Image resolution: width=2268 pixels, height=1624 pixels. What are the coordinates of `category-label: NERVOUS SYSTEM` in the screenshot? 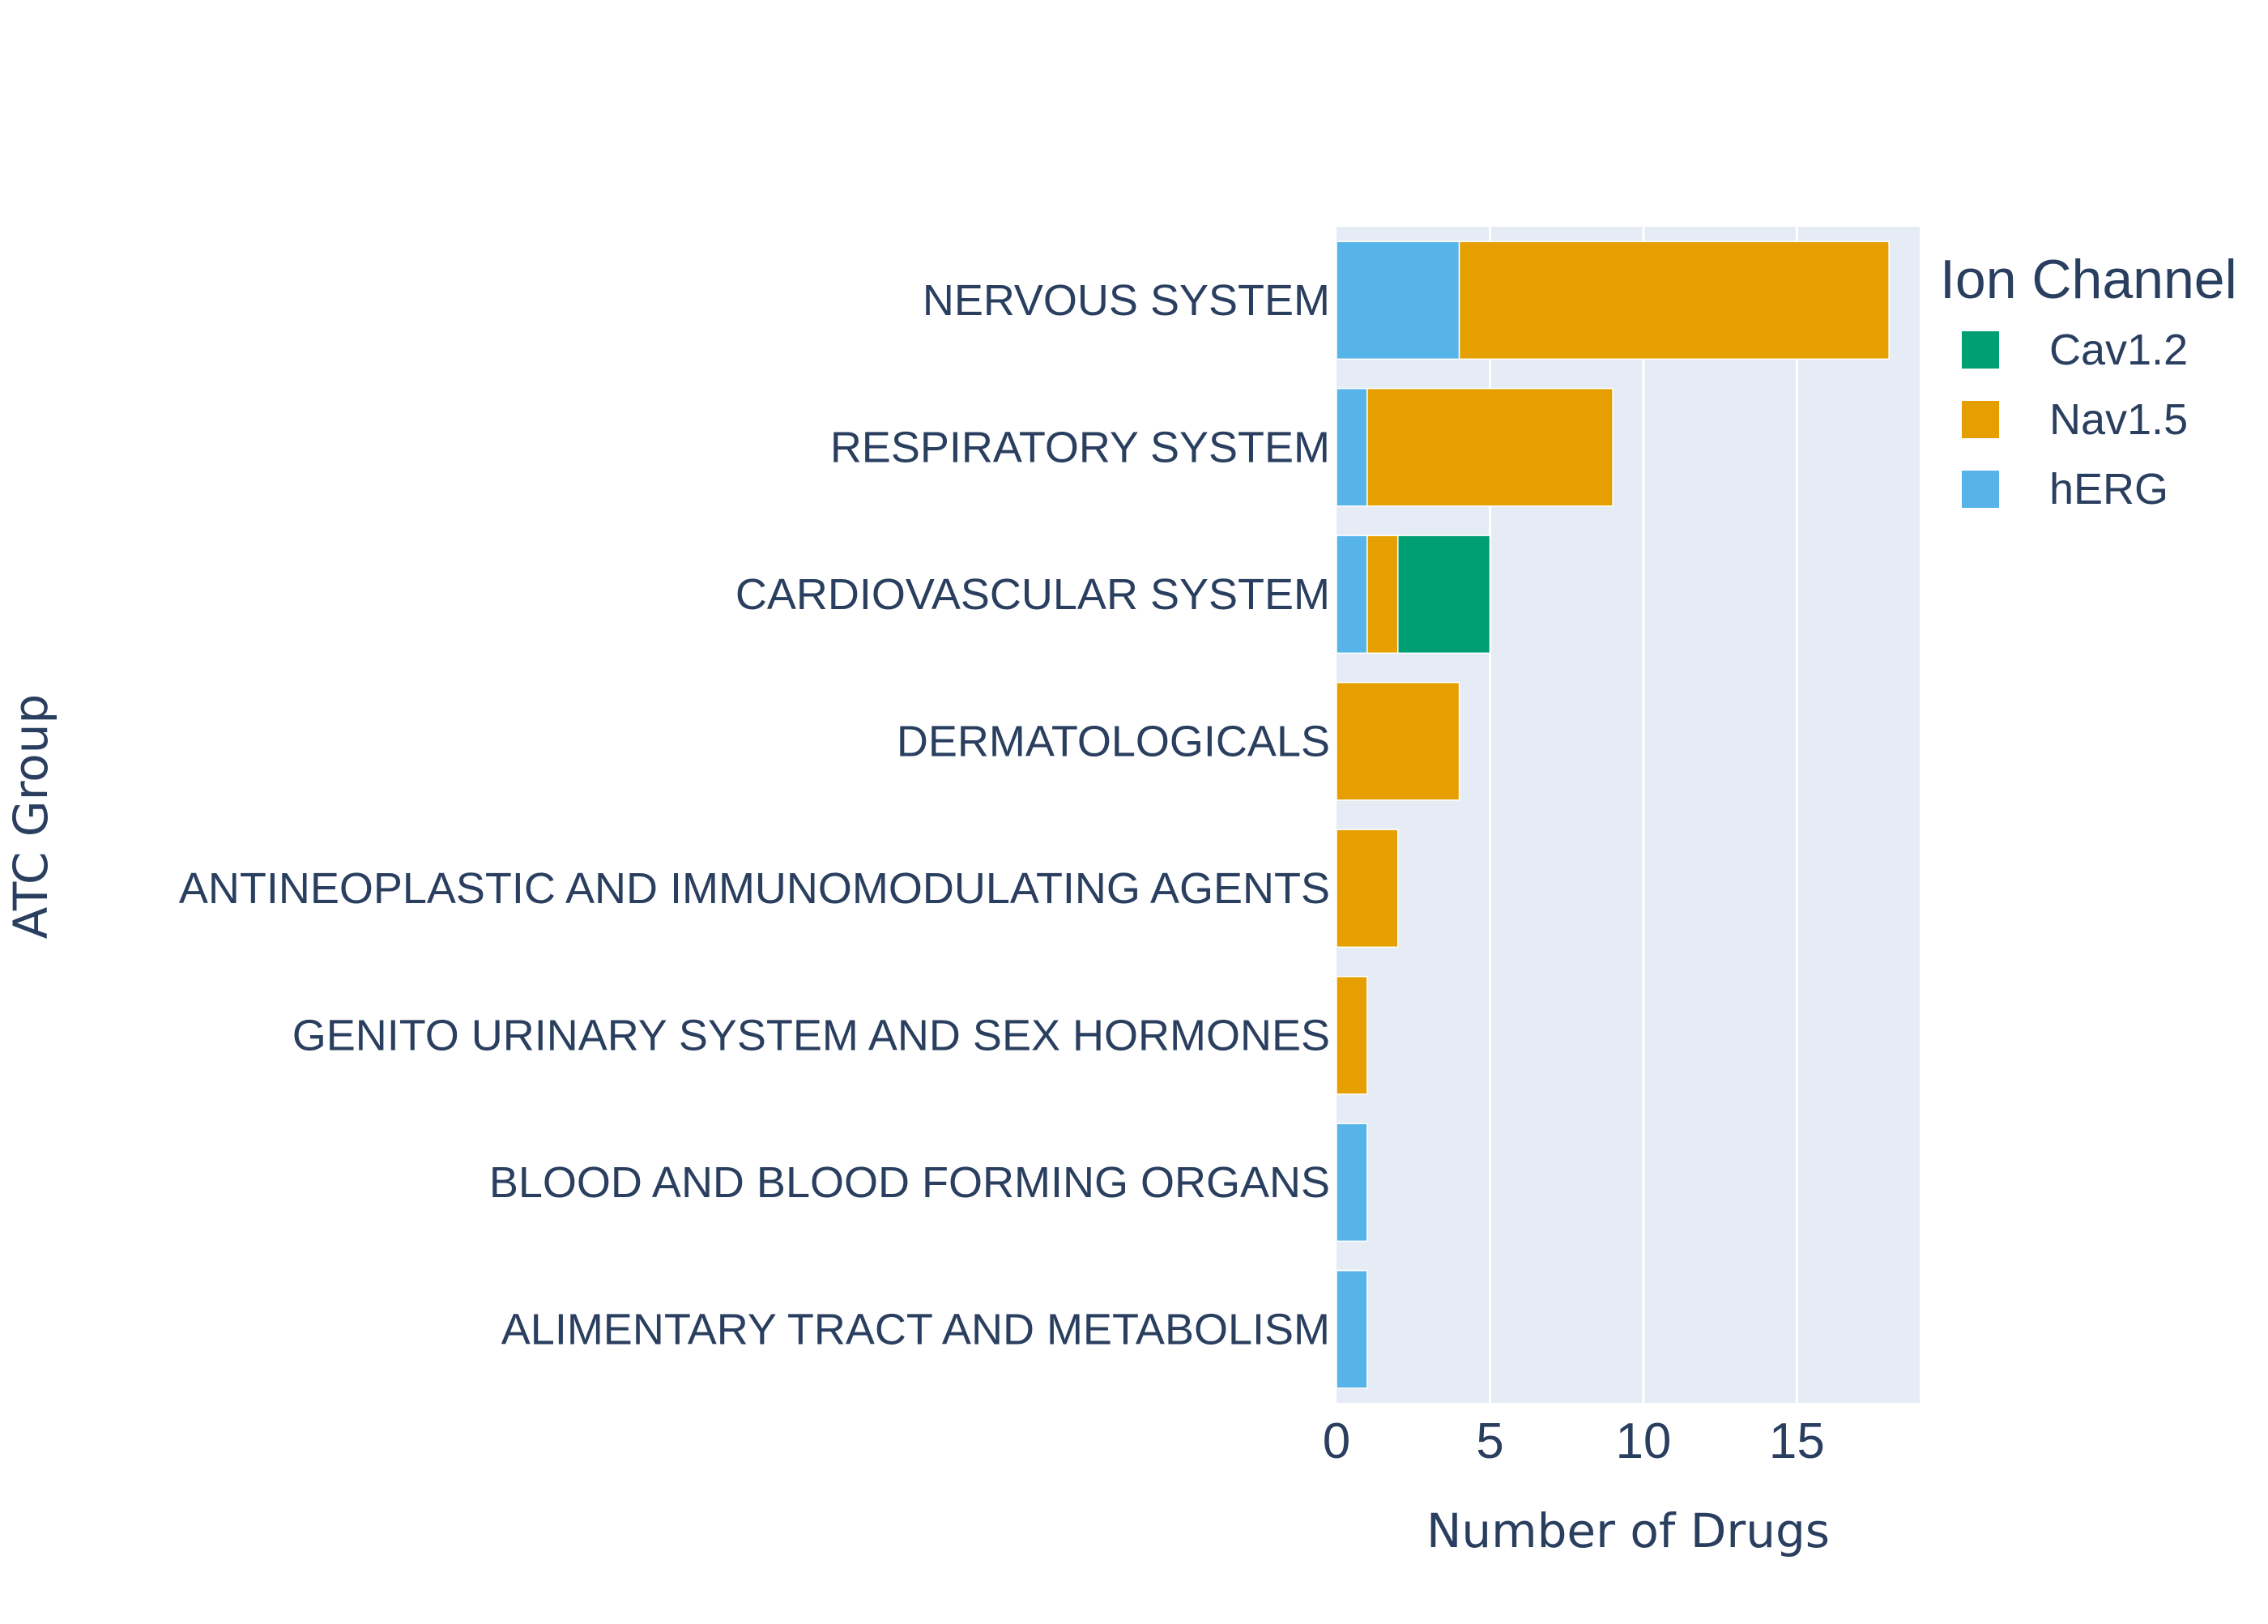 It's located at (1126, 300).